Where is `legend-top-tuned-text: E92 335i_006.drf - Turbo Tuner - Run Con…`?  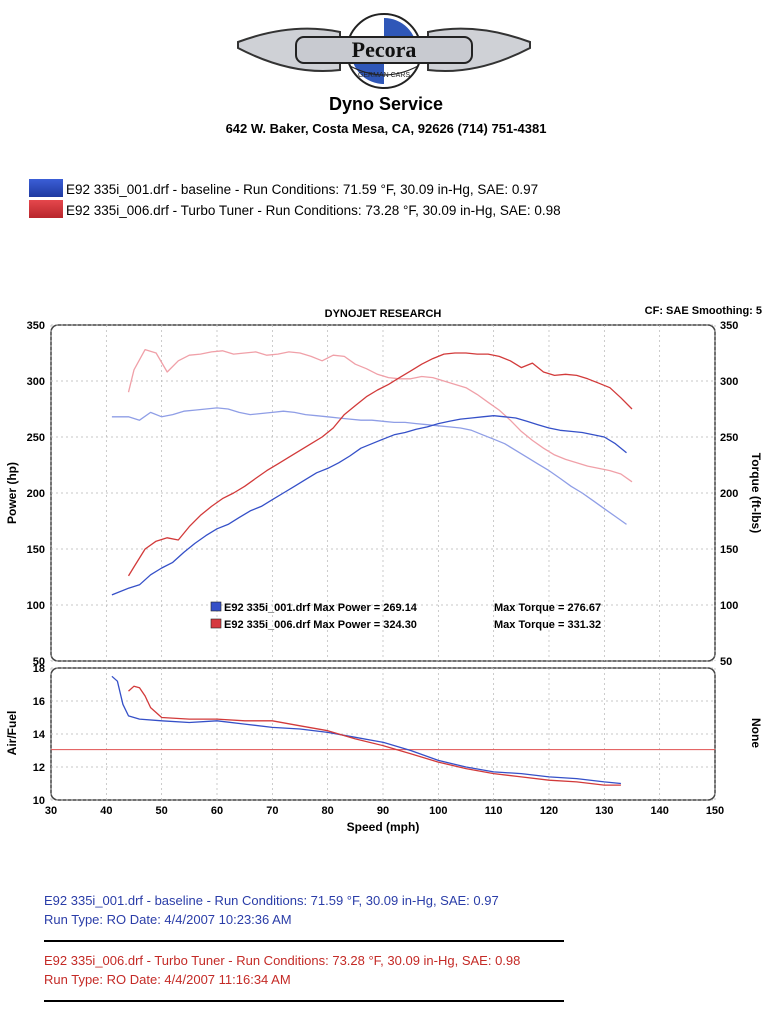 legend-top-tuned-text: E92 335i_006.drf - Turbo Tuner - Run Con… is located at coordinates (313, 210).